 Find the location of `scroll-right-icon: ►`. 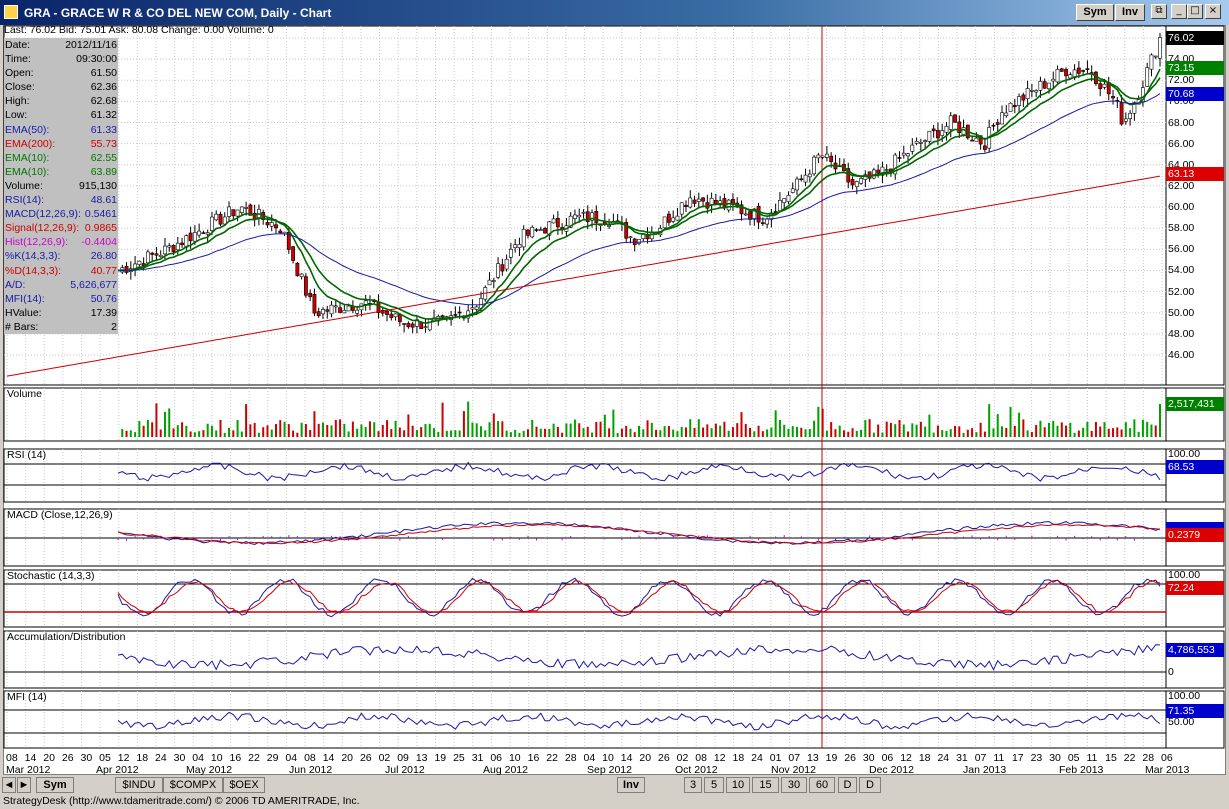

scroll-right-icon: ► is located at coordinates (24, 785).